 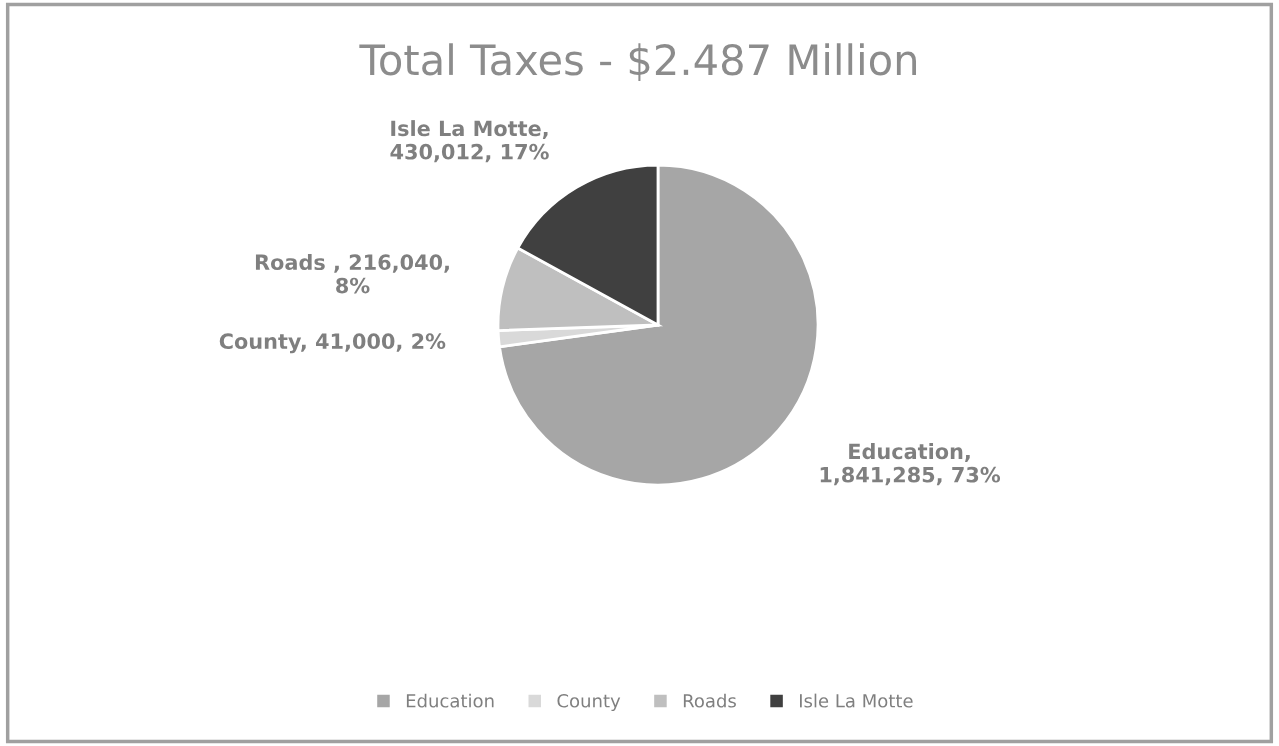 I want to click on data-label: County, 41,000, 2%, so click(x=332, y=343).